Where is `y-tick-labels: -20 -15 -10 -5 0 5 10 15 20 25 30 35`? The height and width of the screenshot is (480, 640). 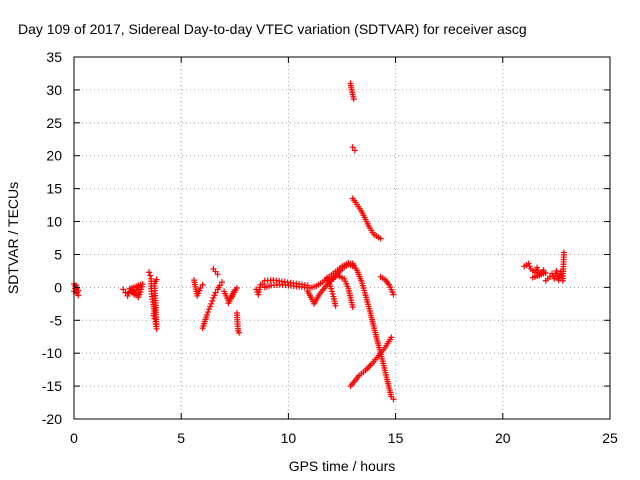 y-tick-labels: -20 -15 -10 -5 0 5 10 15 20 25 30 35 is located at coordinates (52, 238).